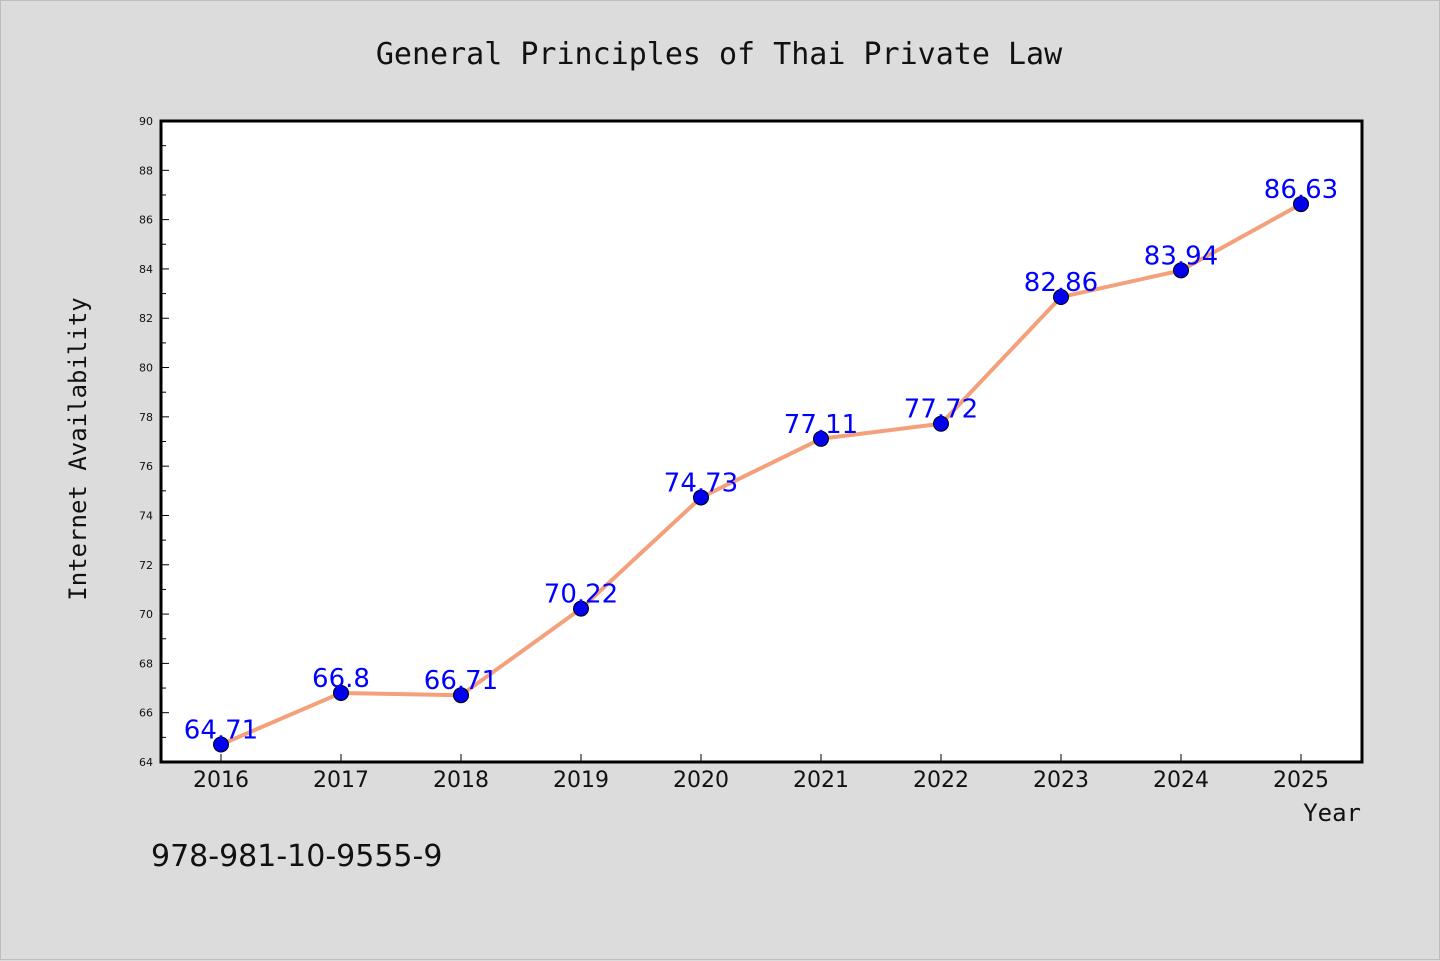 Image resolution: width=1440 pixels, height=961 pixels. I want to click on x-axis-label: Year, so click(1332, 813).